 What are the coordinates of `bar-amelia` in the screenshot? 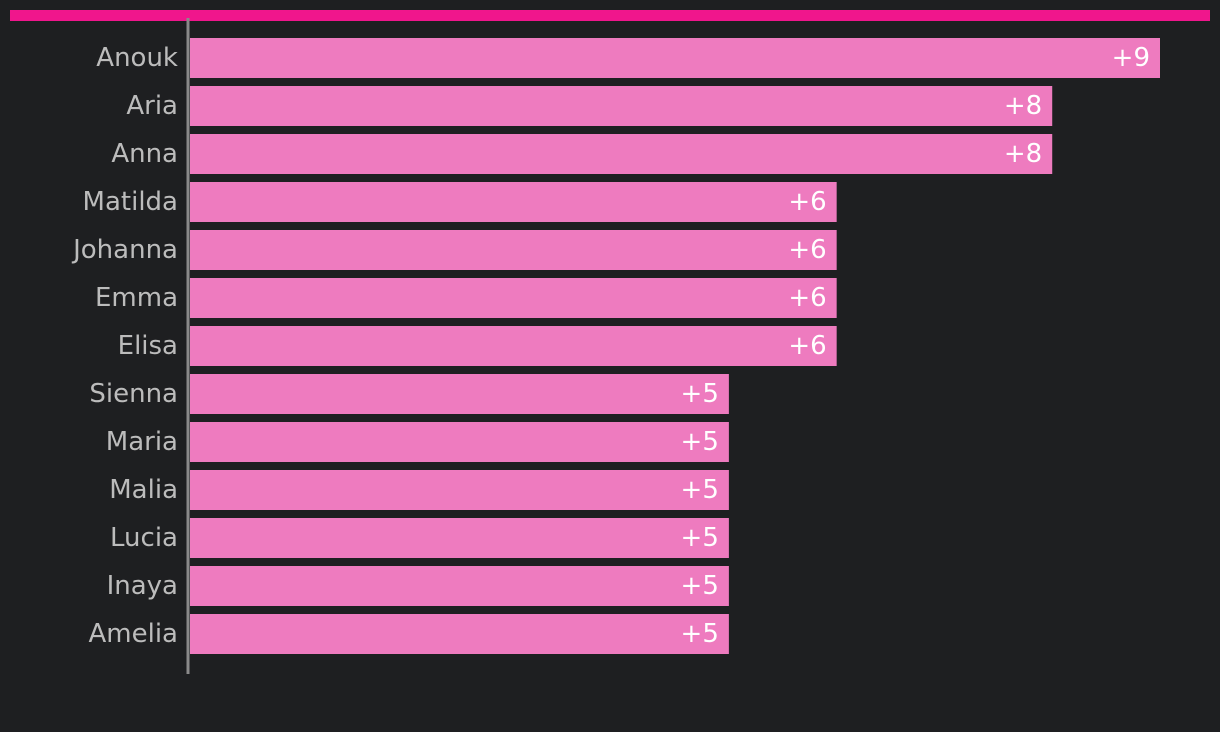 It's located at (459, 634).